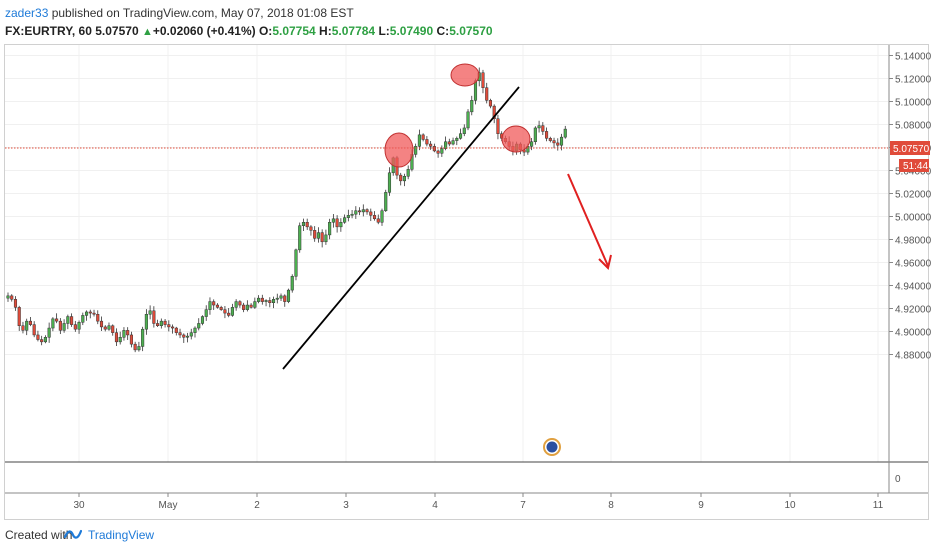 This screenshot has width=932, height=550. Describe the element at coordinates (523, 505) in the screenshot. I see `x-tick-label: 7` at that location.